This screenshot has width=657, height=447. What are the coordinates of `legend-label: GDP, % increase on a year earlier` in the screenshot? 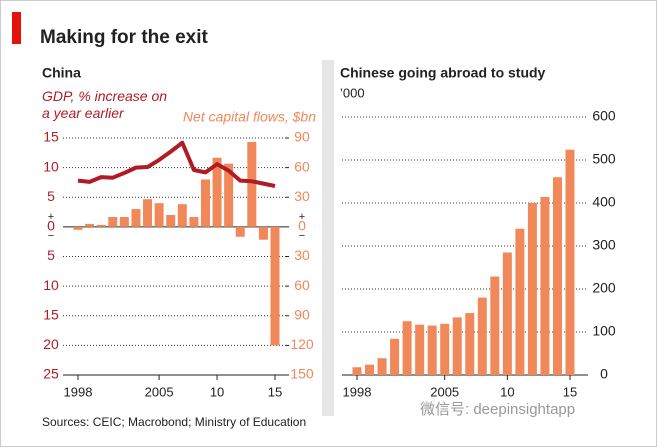 It's located at (105, 104).